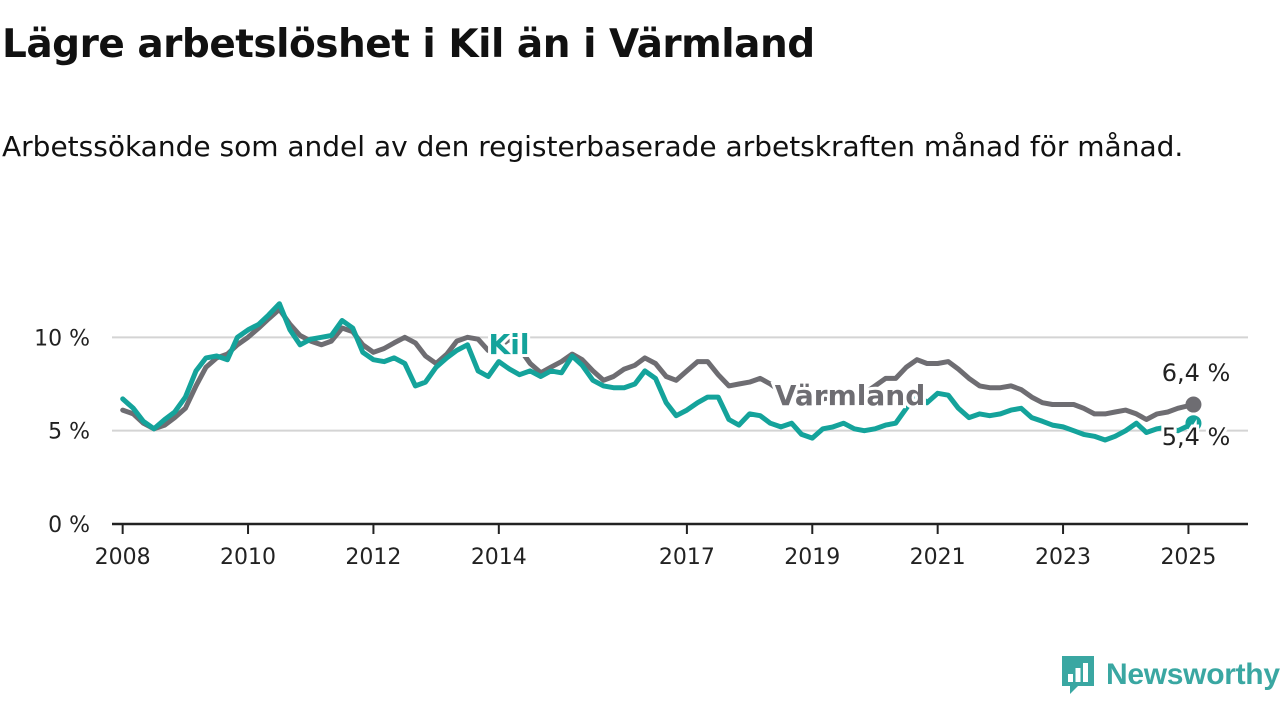 This screenshot has width=1280, height=720. Describe the element at coordinates (69, 432) in the screenshot. I see `y-tick-label: 5 %` at that location.